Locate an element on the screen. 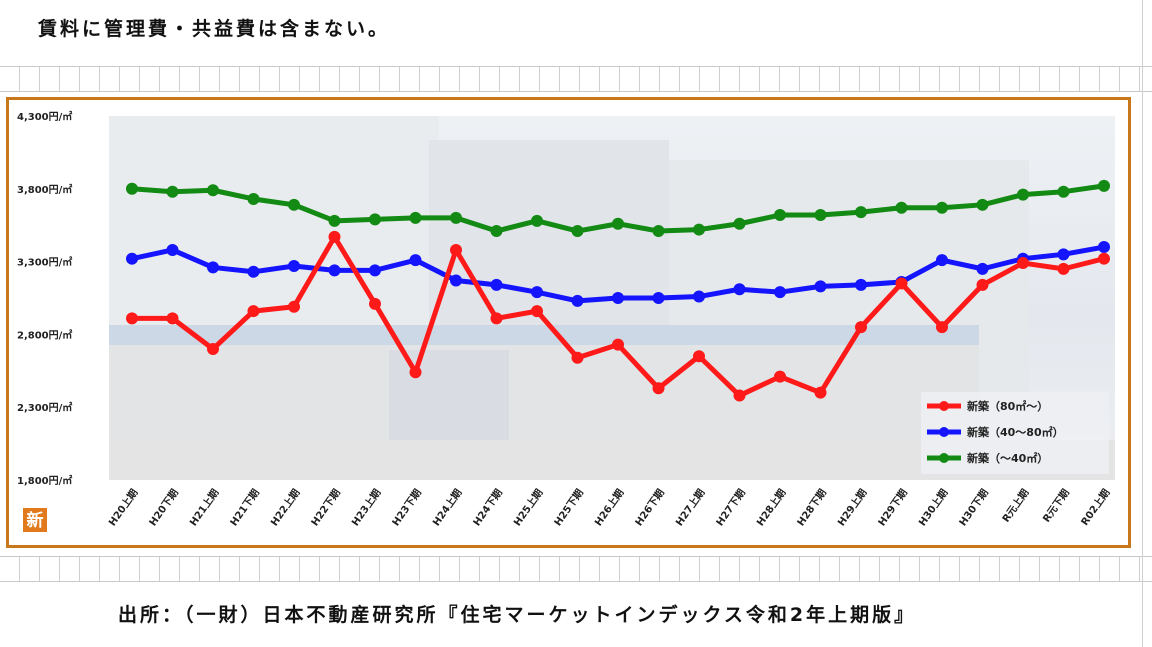  grid-strip-top is located at coordinates (576, 79).